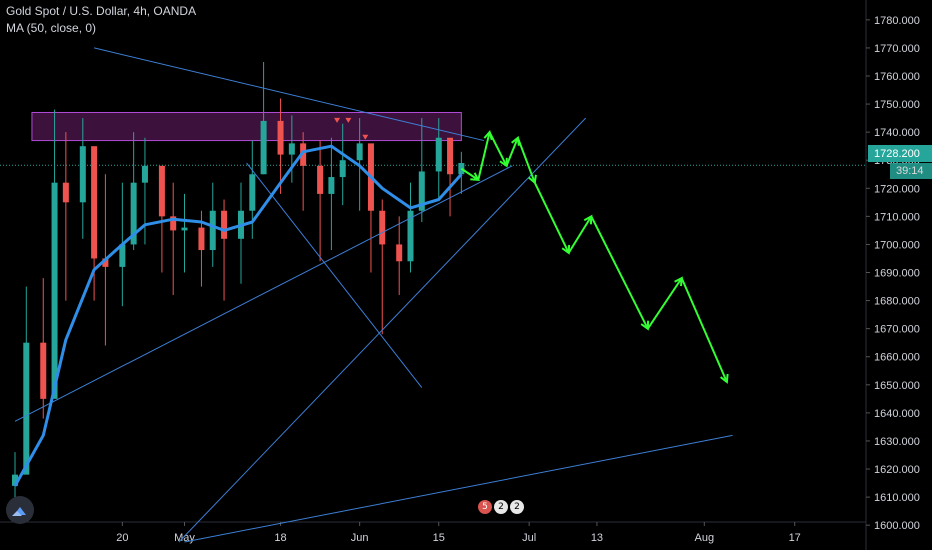  Describe the element at coordinates (360, 538) in the screenshot. I see `x-tick-label: Jun` at that location.